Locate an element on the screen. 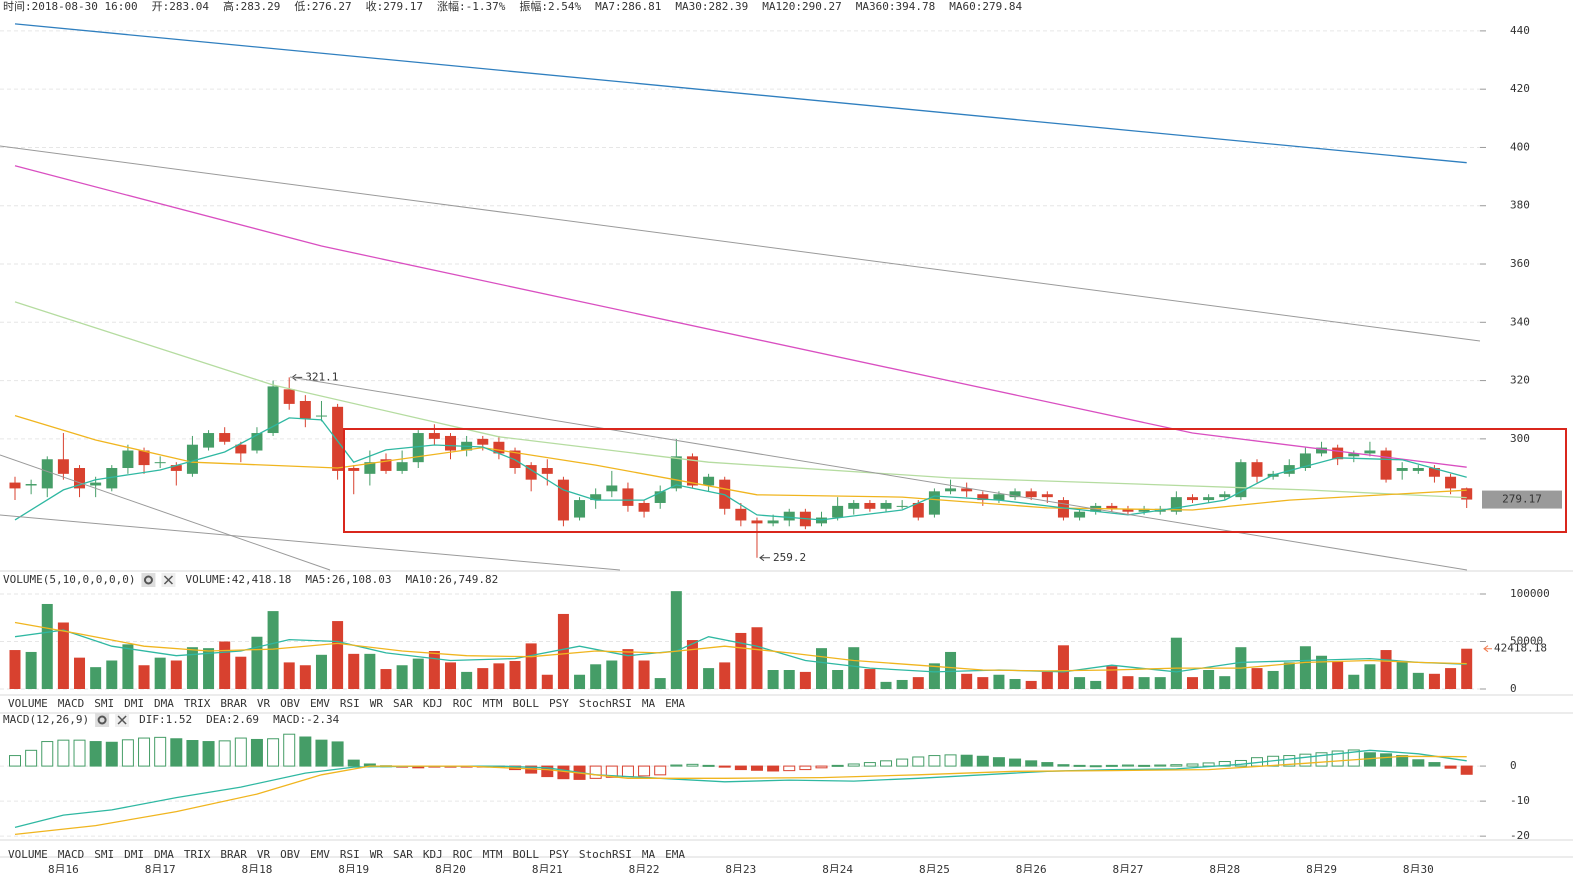 The height and width of the screenshot is (873, 1573). info-item: 涨幅: is located at coordinates (451, 6).